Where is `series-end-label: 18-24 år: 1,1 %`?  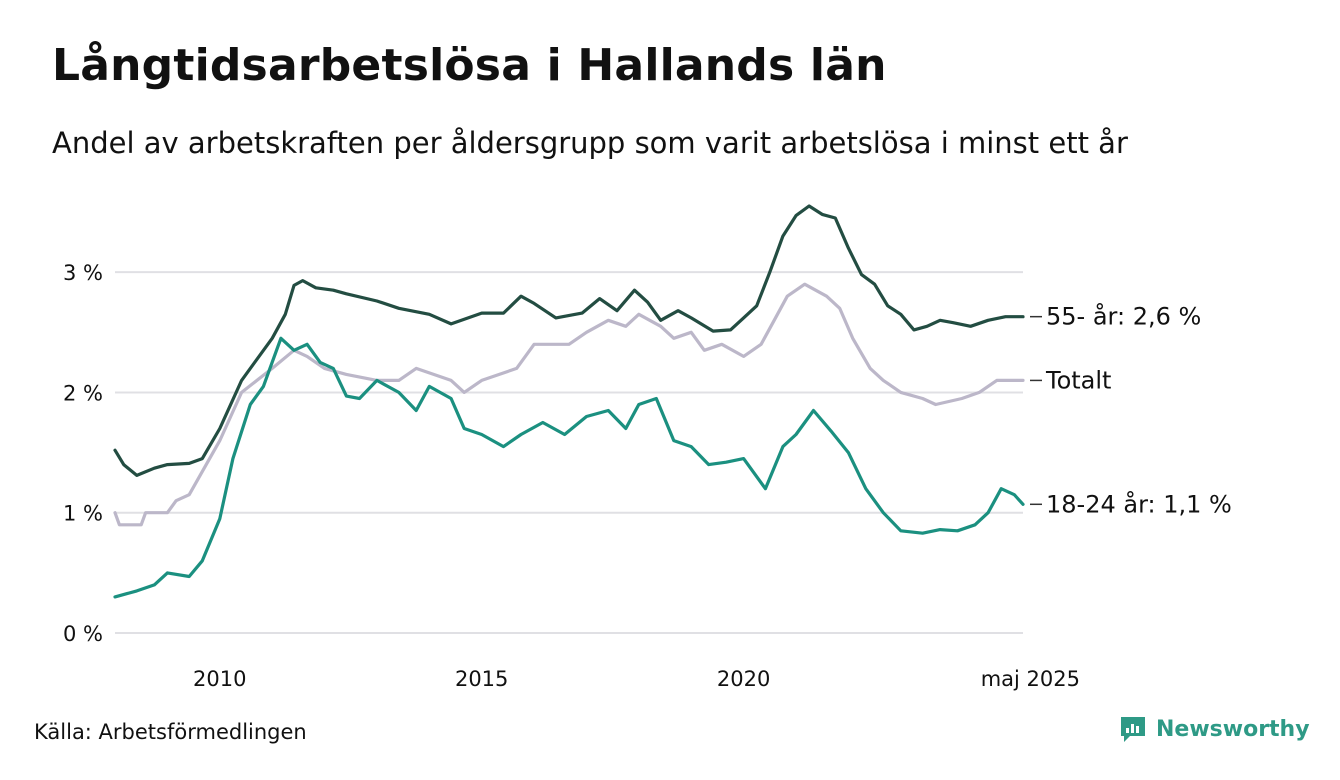 series-end-label: 18-24 år: 1,1 % is located at coordinates (1139, 503).